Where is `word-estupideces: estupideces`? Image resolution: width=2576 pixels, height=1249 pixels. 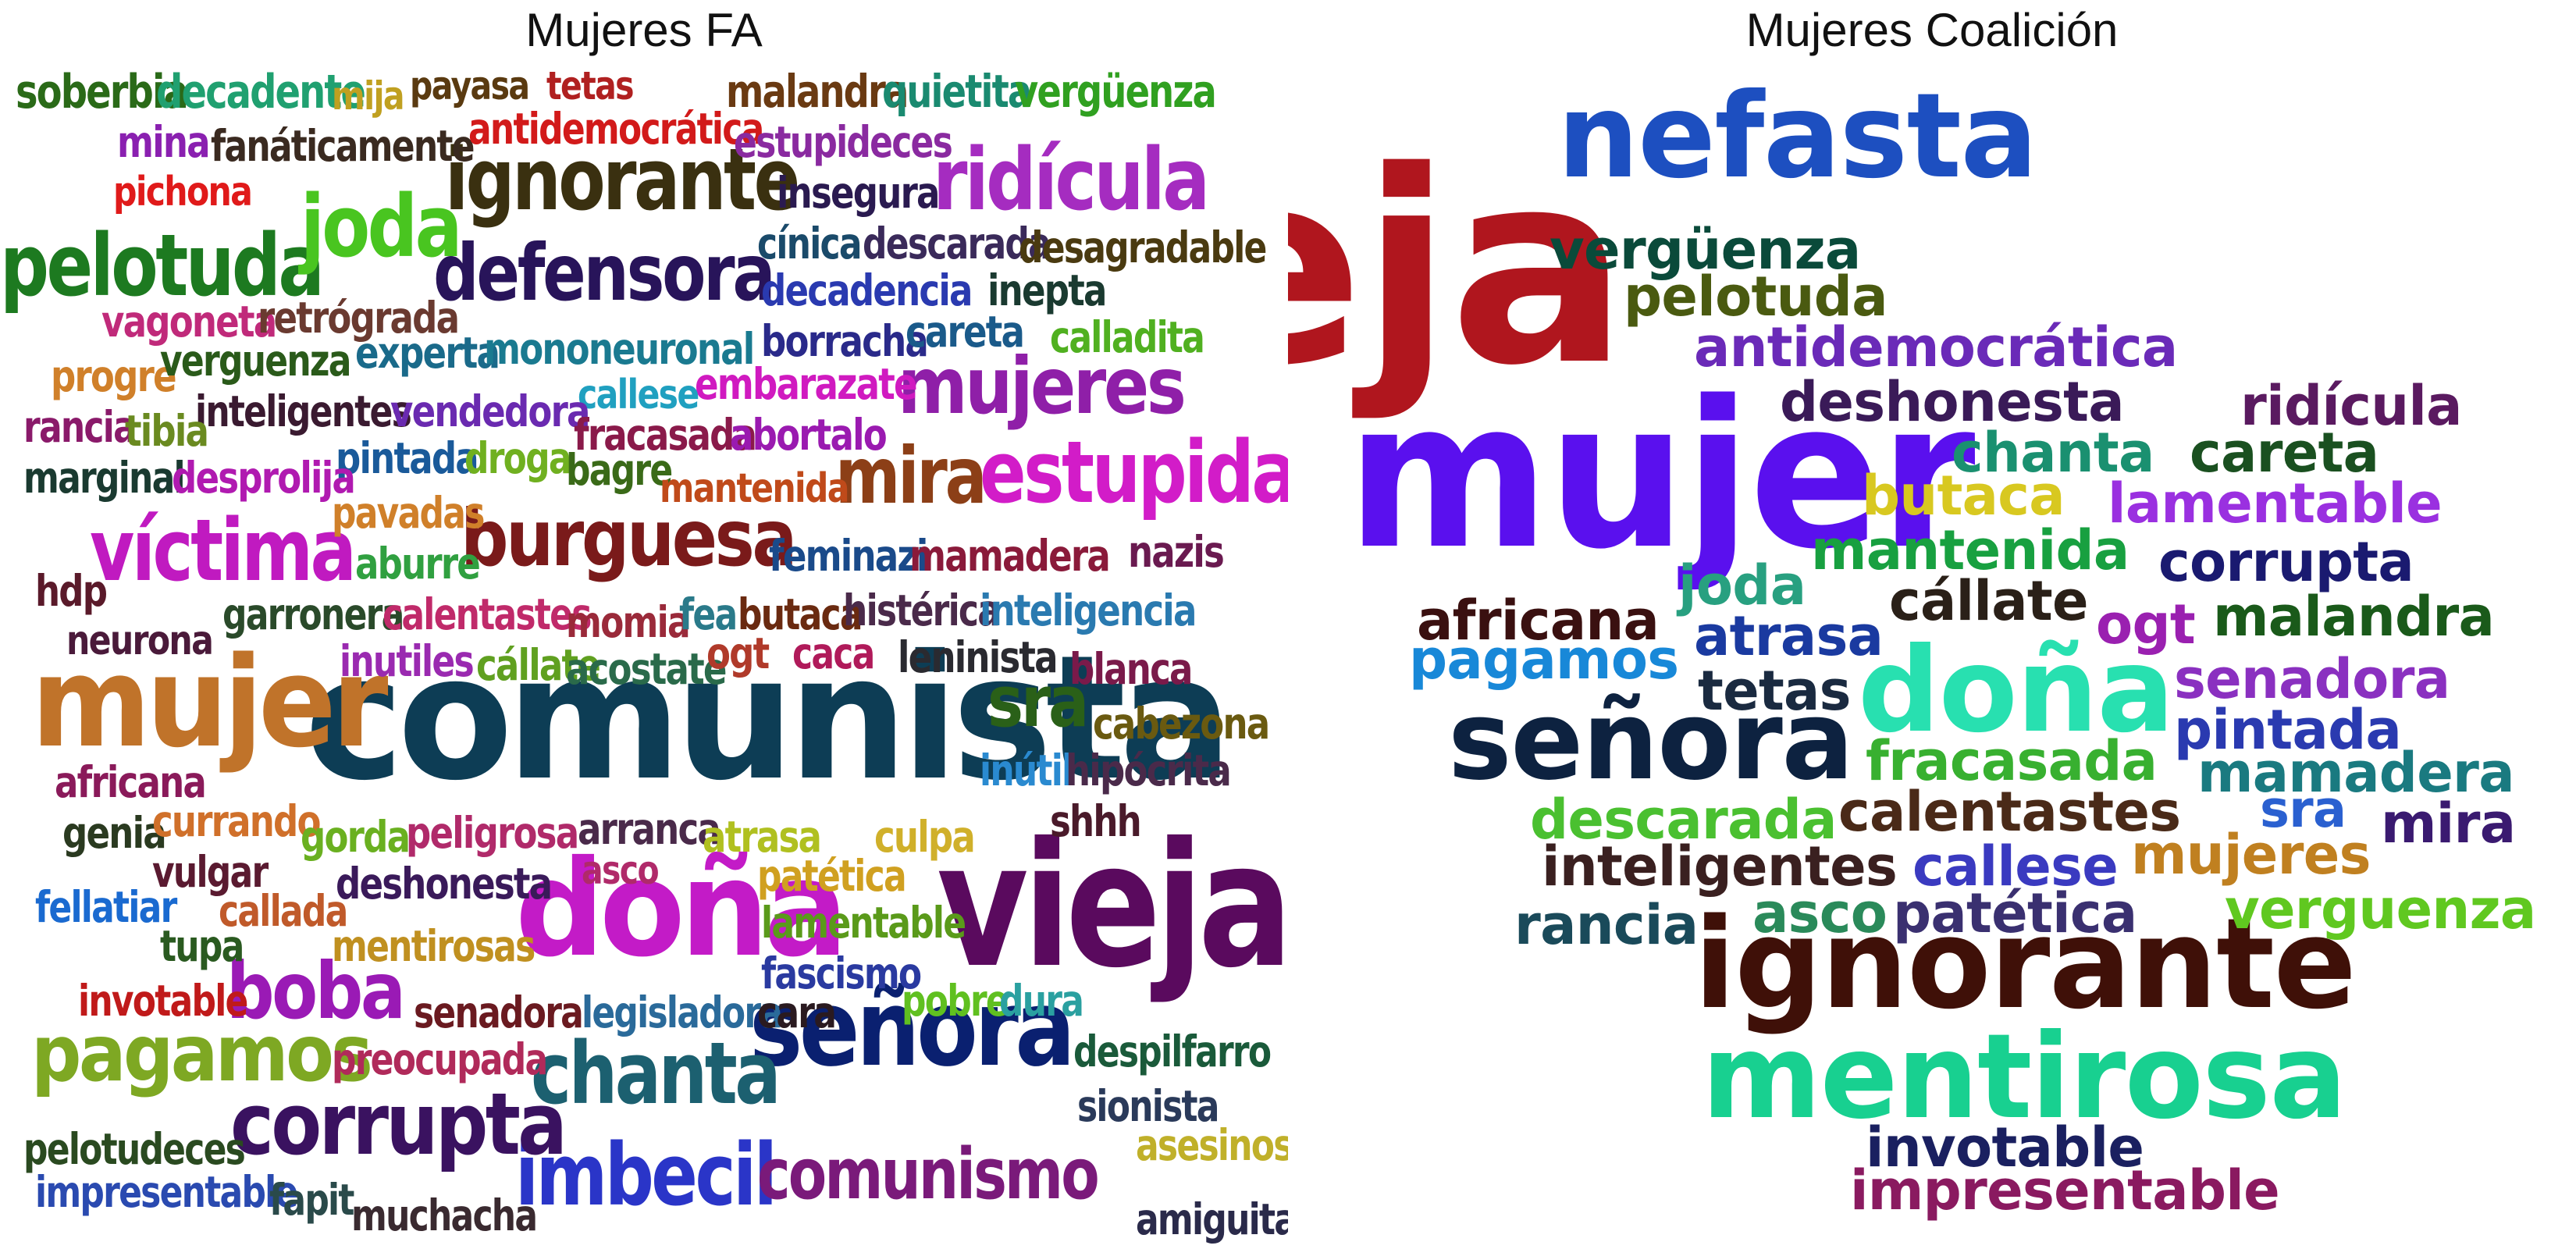
word-estupideces: estupideces is located at coordinates (843, 142).